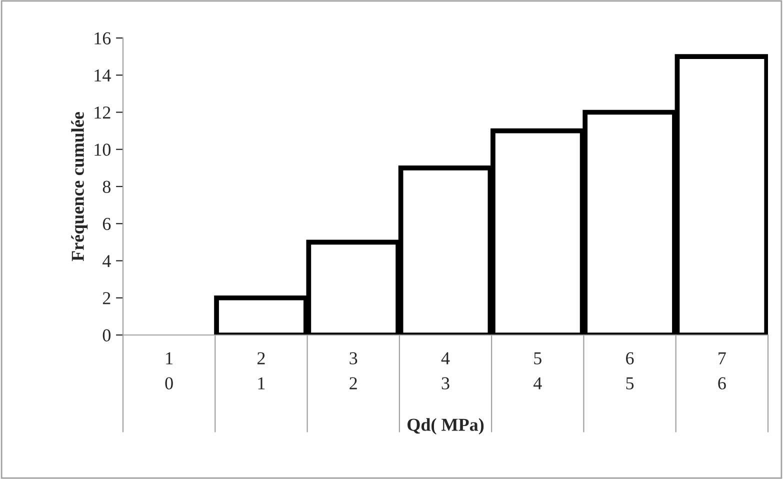 Image resolution: width=783 pixels, height=479 pixels. What do you see at coordinates (79, 187) in the screenshot?
I see `y-axis-title: Fréquence cumulée` at bounding box center [79, 187].